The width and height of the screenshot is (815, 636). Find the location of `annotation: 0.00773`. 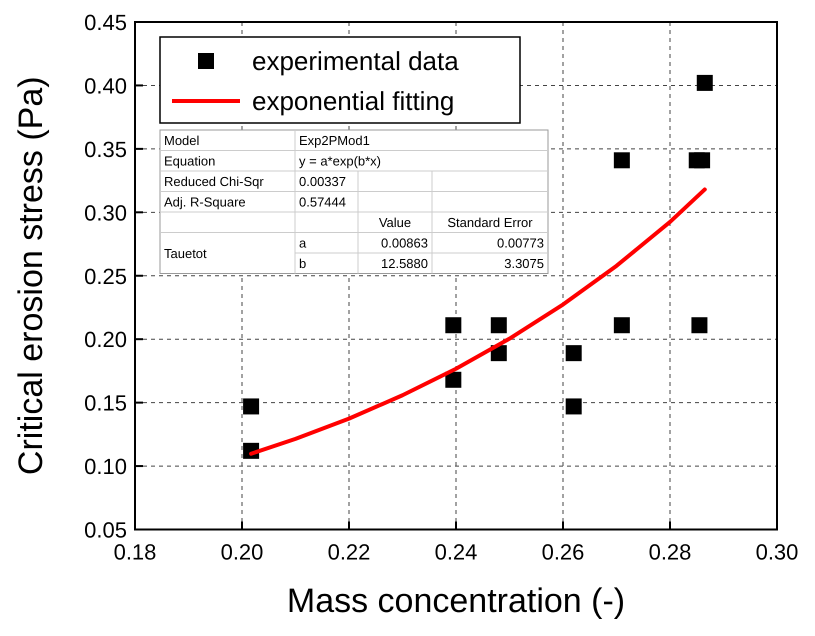

annotation: 0.00773 is located at coordinates (520, 243).